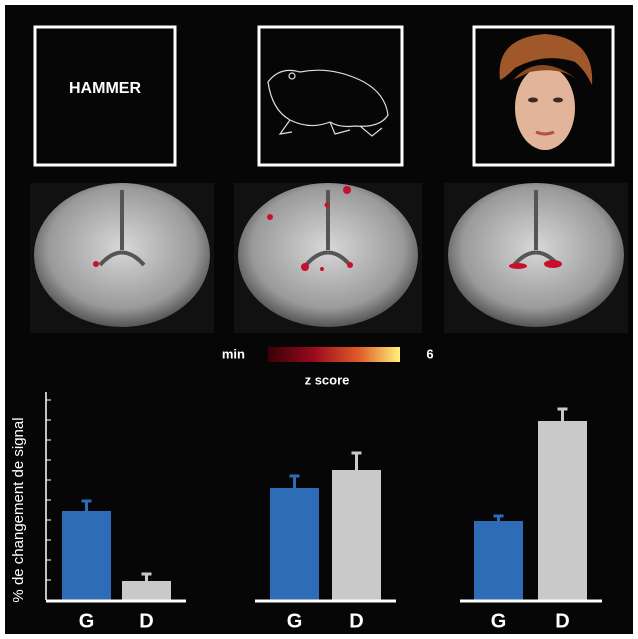 Image resolution: width=638 pixels, height=639 pixels. I want to click on colorbar-label: z score, so click(327, 379).